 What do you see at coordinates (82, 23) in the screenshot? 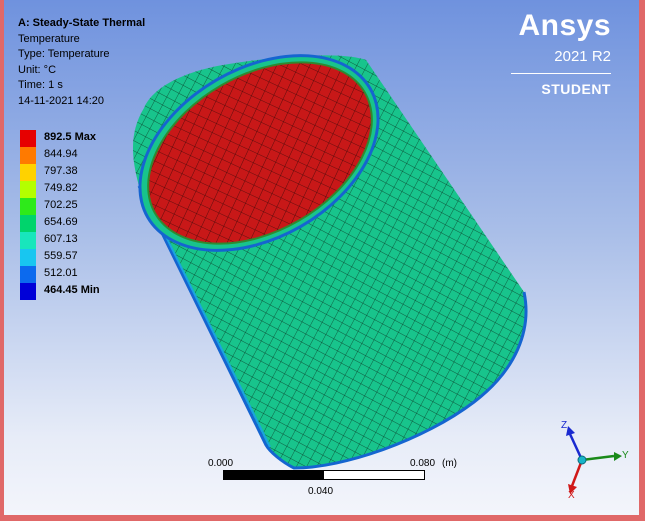
I see `analysis-title: A: Steady-State Thermal` at bounding box center [82, 23].